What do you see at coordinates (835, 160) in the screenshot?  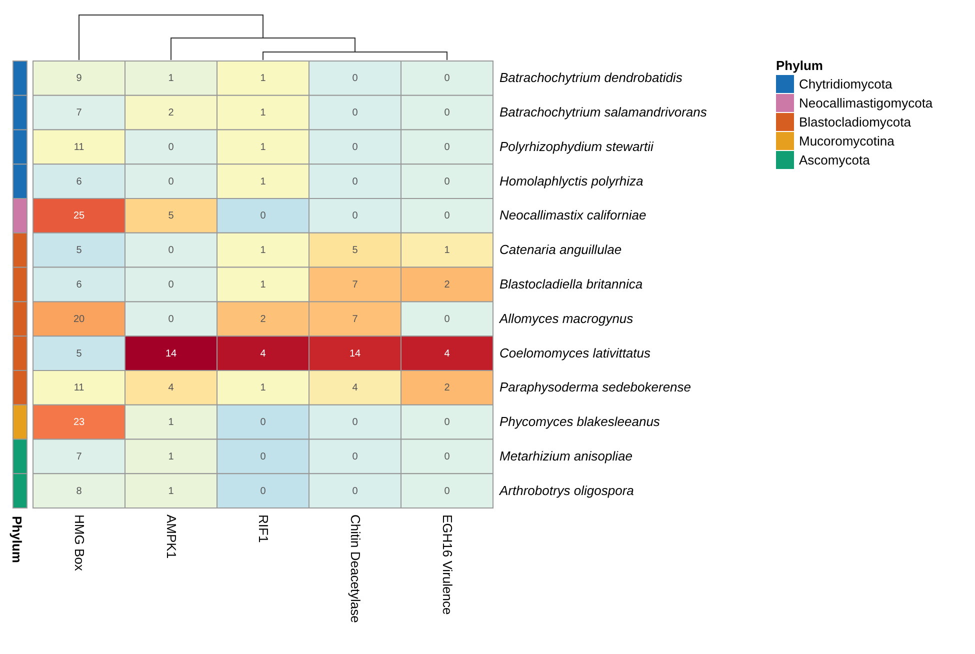 I see `legend-label: Ascomycota` at bounding box center [835, 160].